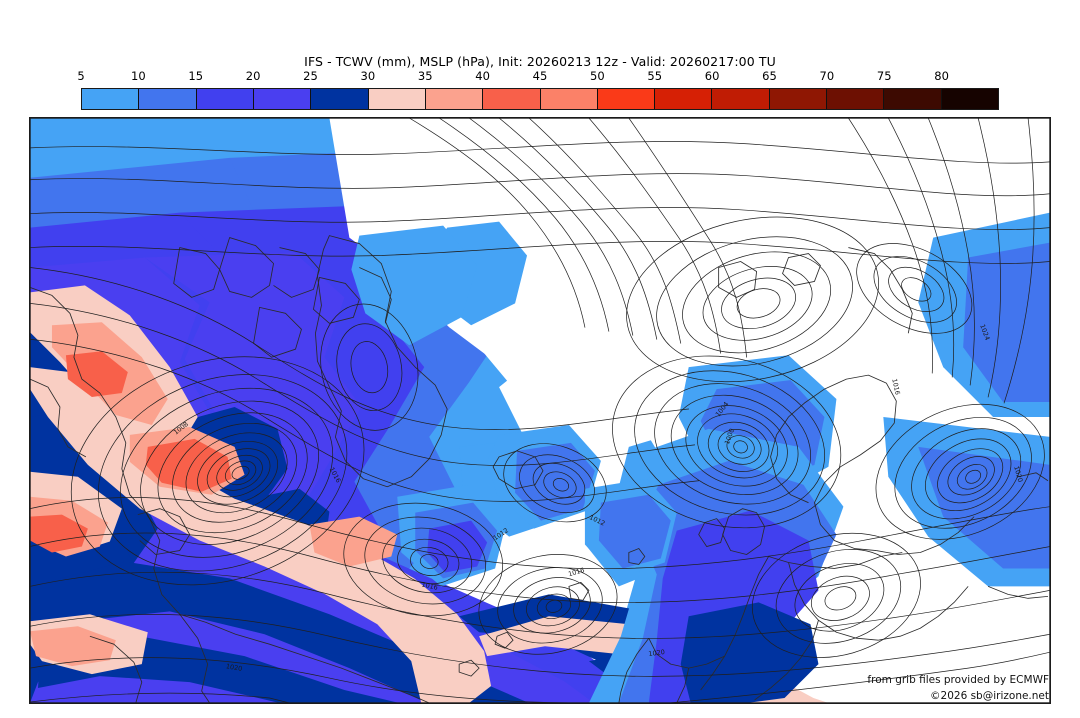 The image size is (1080, 718). Describe the element at coordinates (368, 76) in the screenshot. I see `colorbar-tick-30: 30` at that location.